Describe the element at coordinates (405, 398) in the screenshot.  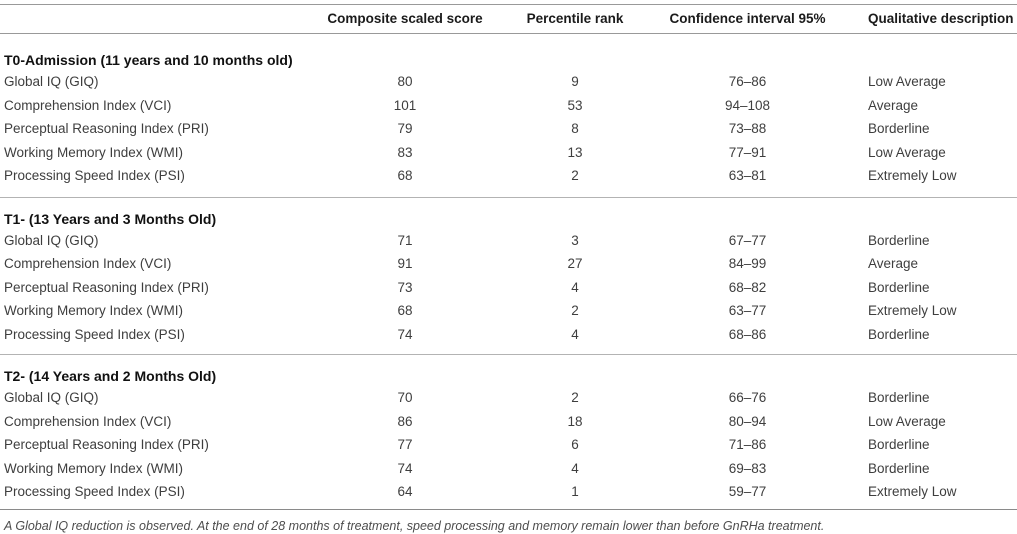
I see `cell-composite-scaled-score: 70` at that location.